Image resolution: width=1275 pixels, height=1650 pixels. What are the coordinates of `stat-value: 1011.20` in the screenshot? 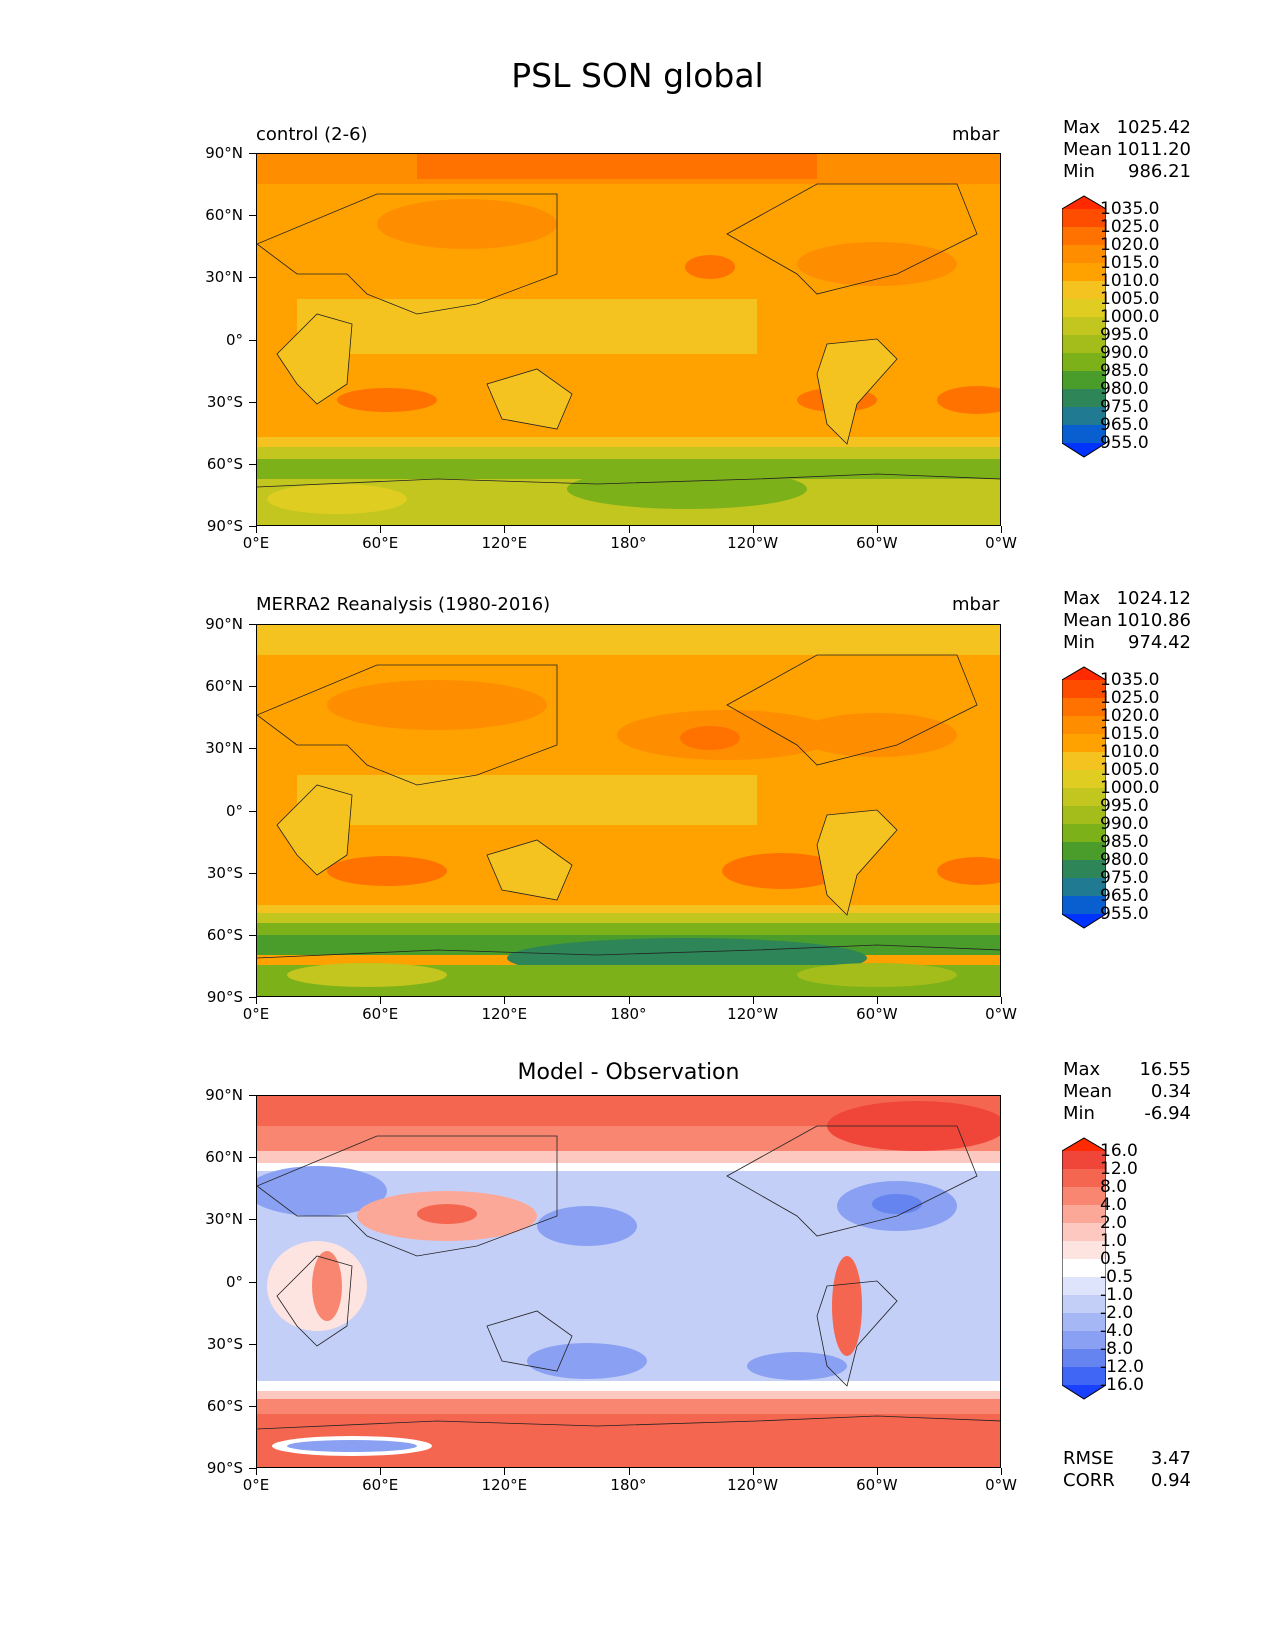 It's located at (1153, 149).